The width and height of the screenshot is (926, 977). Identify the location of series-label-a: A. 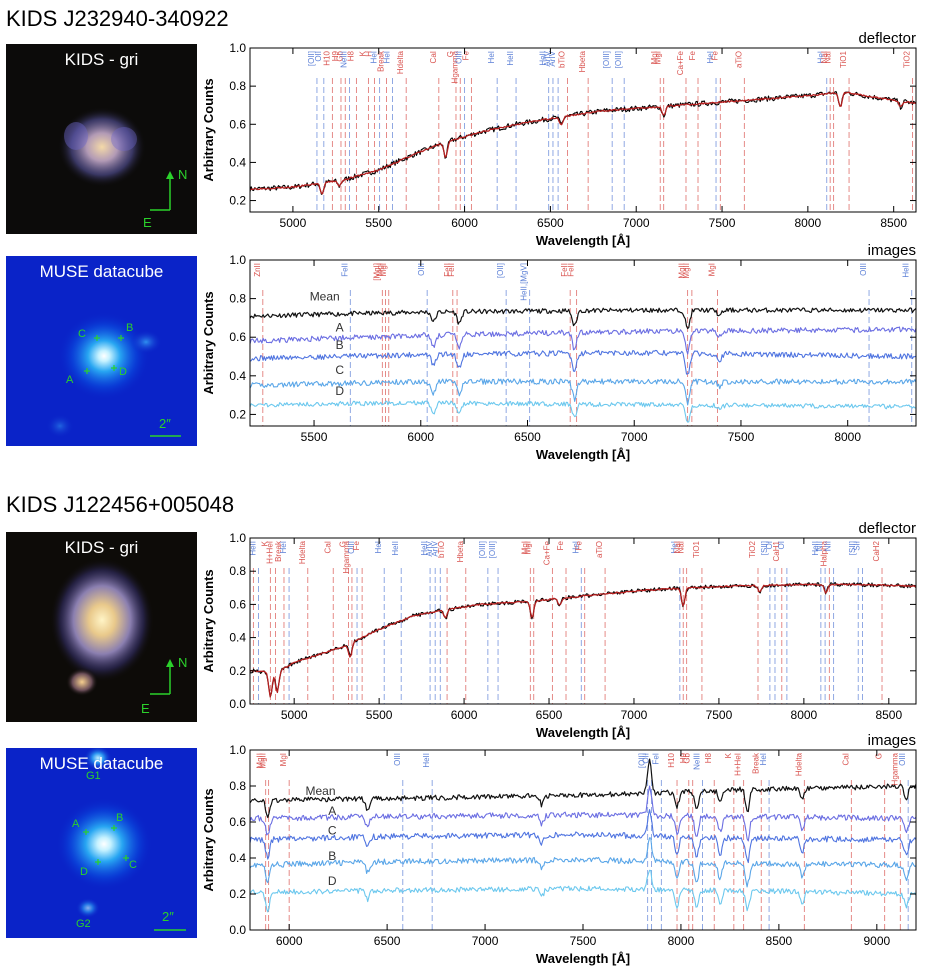
(332, 811).